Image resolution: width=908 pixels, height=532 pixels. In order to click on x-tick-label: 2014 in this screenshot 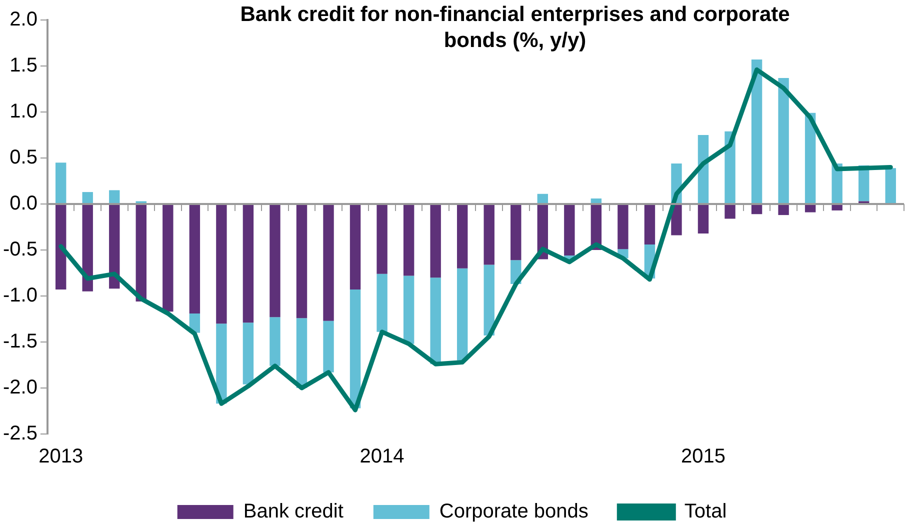, I will do `click(382, 457)`.